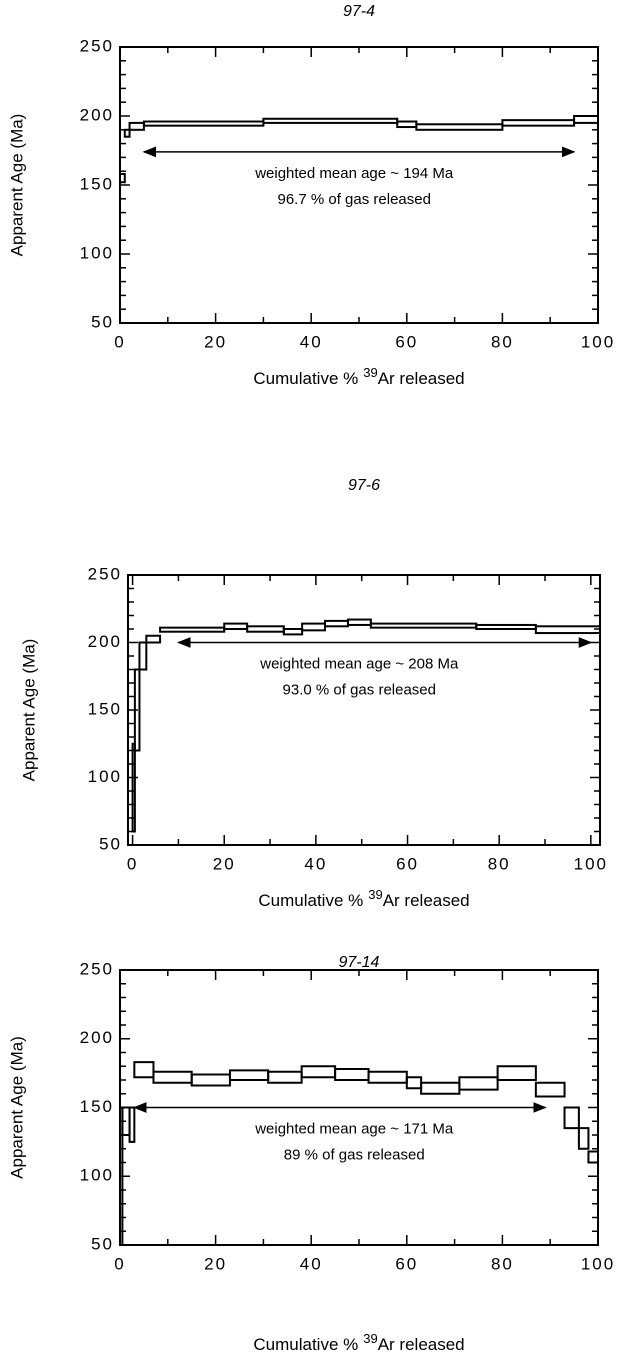 This screenshot has height=1371, width=618. I want to click on annotation: weighted mean age ~ 208 Ma, so click(359, 663).